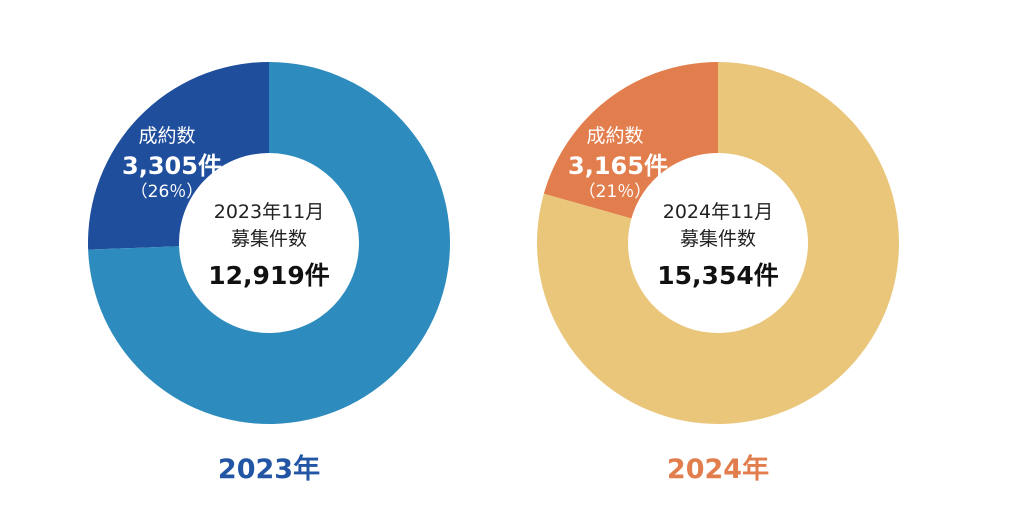 Image resolution: width=1024 pixels, height=513 pixels. What do you see at coordinates (718, 212) in the screenshot?
I see `center-month-2024: 2024年11月` at bounding box center [718, 212].